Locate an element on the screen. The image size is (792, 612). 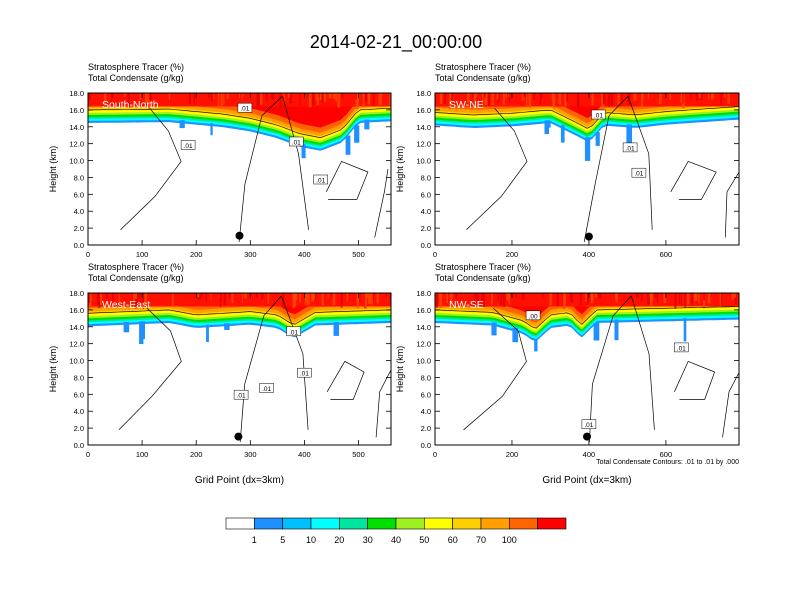
x-tick-label: 300 is located at coordinates (250, 454).